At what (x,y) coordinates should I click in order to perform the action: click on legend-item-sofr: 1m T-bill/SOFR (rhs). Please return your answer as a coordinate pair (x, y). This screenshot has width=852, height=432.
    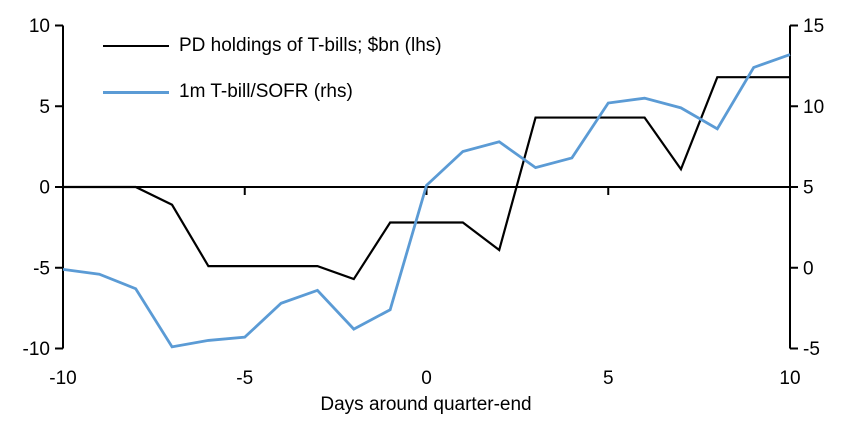
    Looking at the image, I should click on (272, 92).